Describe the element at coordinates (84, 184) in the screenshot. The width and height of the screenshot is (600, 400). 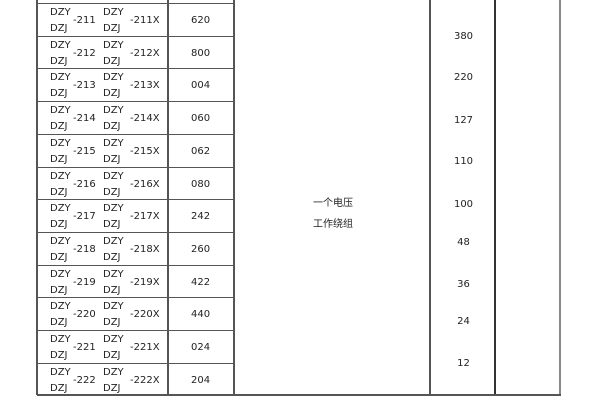
I see `model-number: -216` at that location.